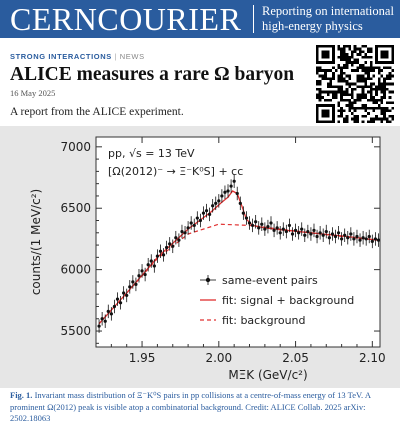  I want to click on site-logo: CERNCOURIER, so click(126, 19).